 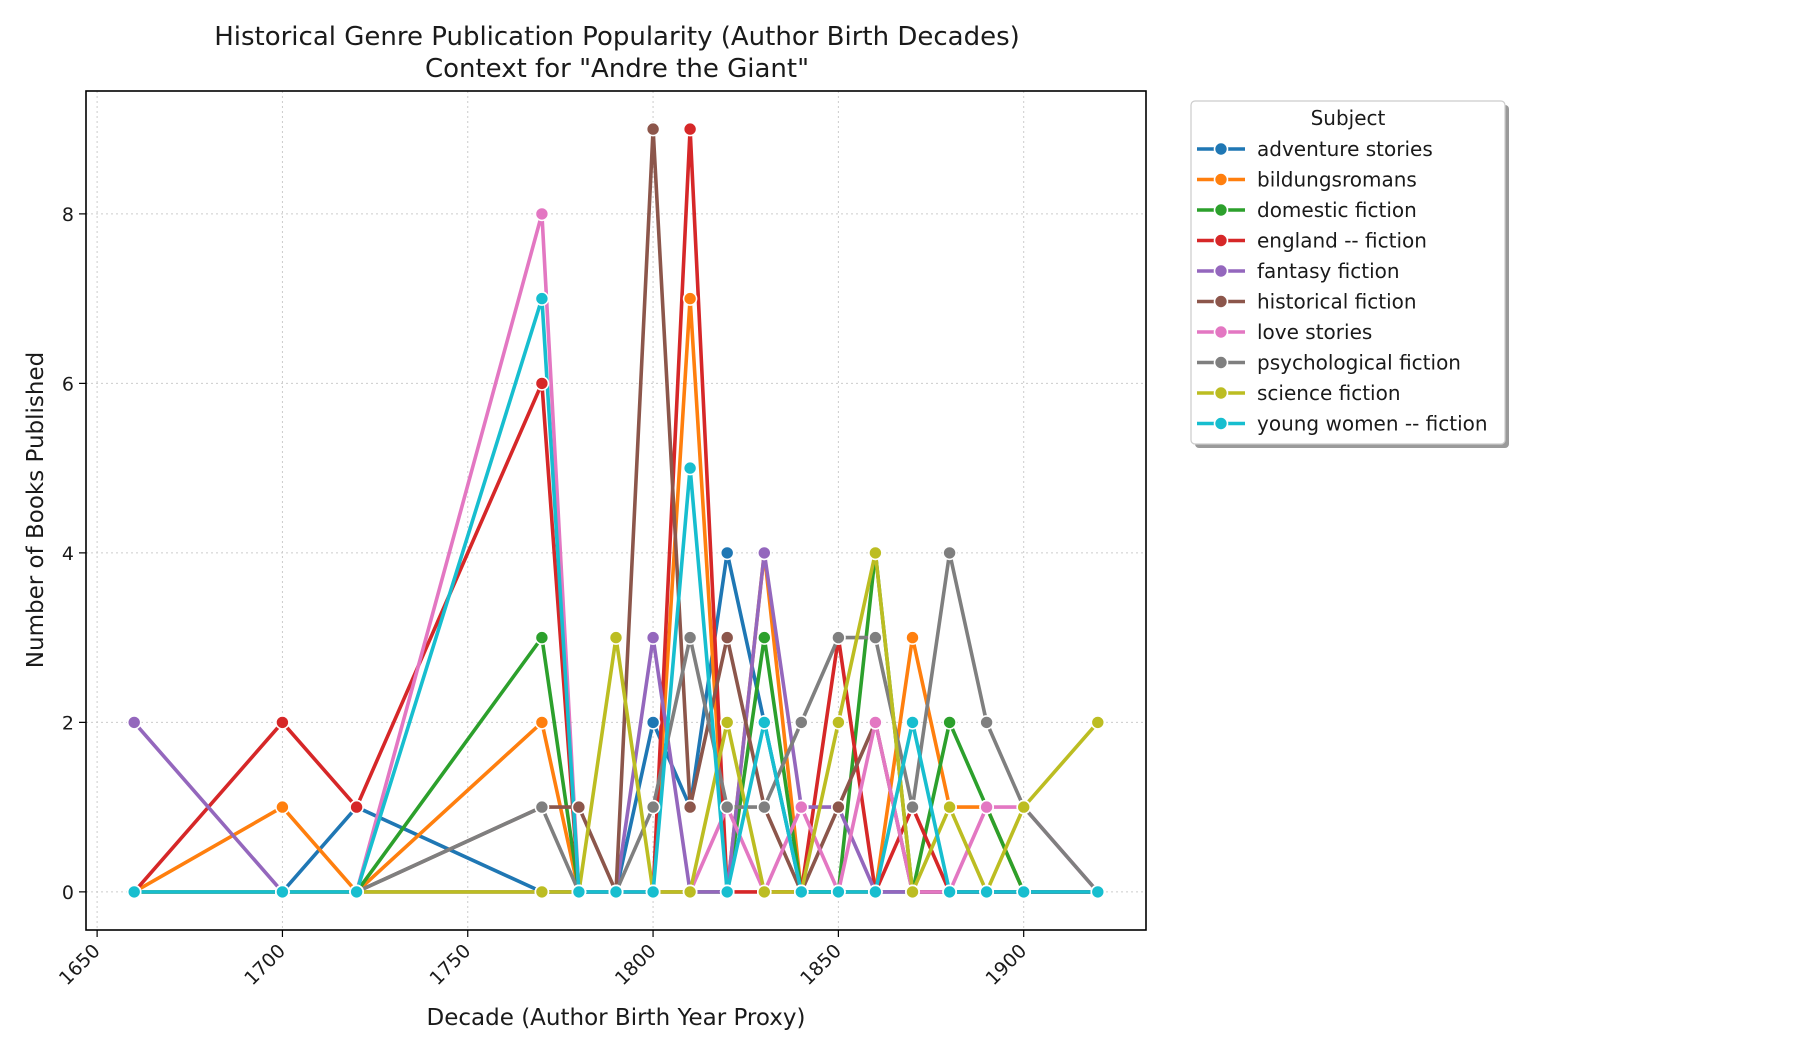 What do you see at coordinates (1329, 363) in the screenshot?
I see `legend-item: psychological fiction` at bounding box center [1329, 363].